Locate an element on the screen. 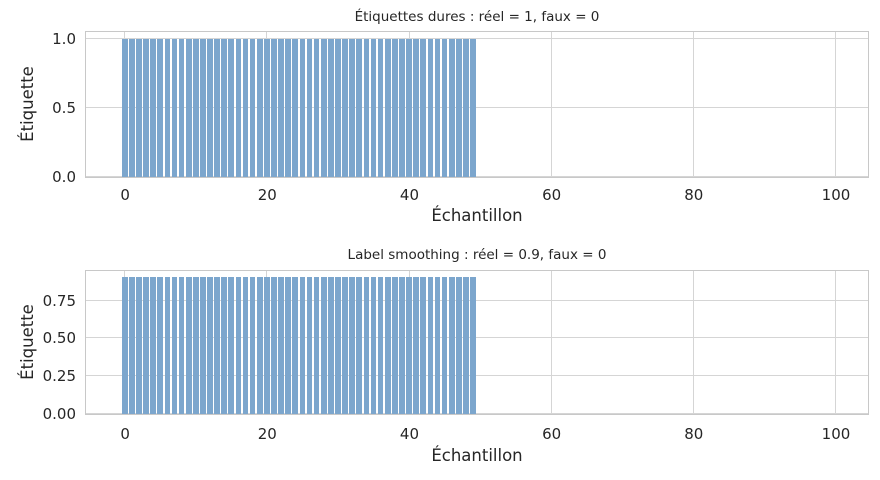 Image resolution: width=880 pixels, height=480 pixels. x-tick-label: 20 is located at coordinates (267, 195).